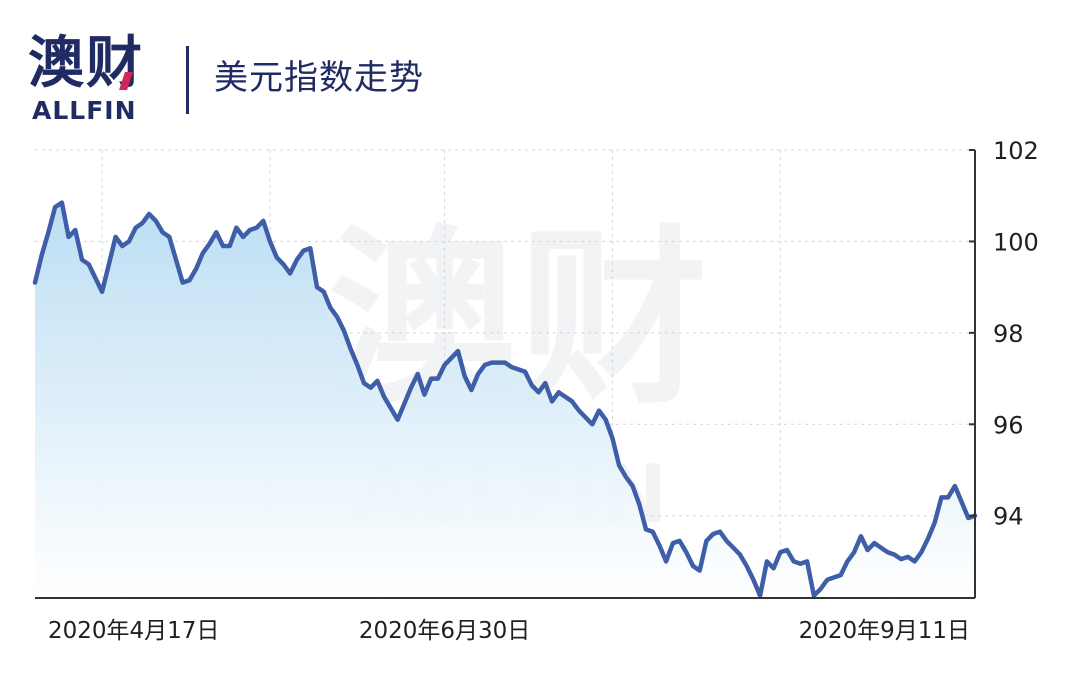  I want to click on x-tick-label-2: 2020年9月11日, so click(884, 631).